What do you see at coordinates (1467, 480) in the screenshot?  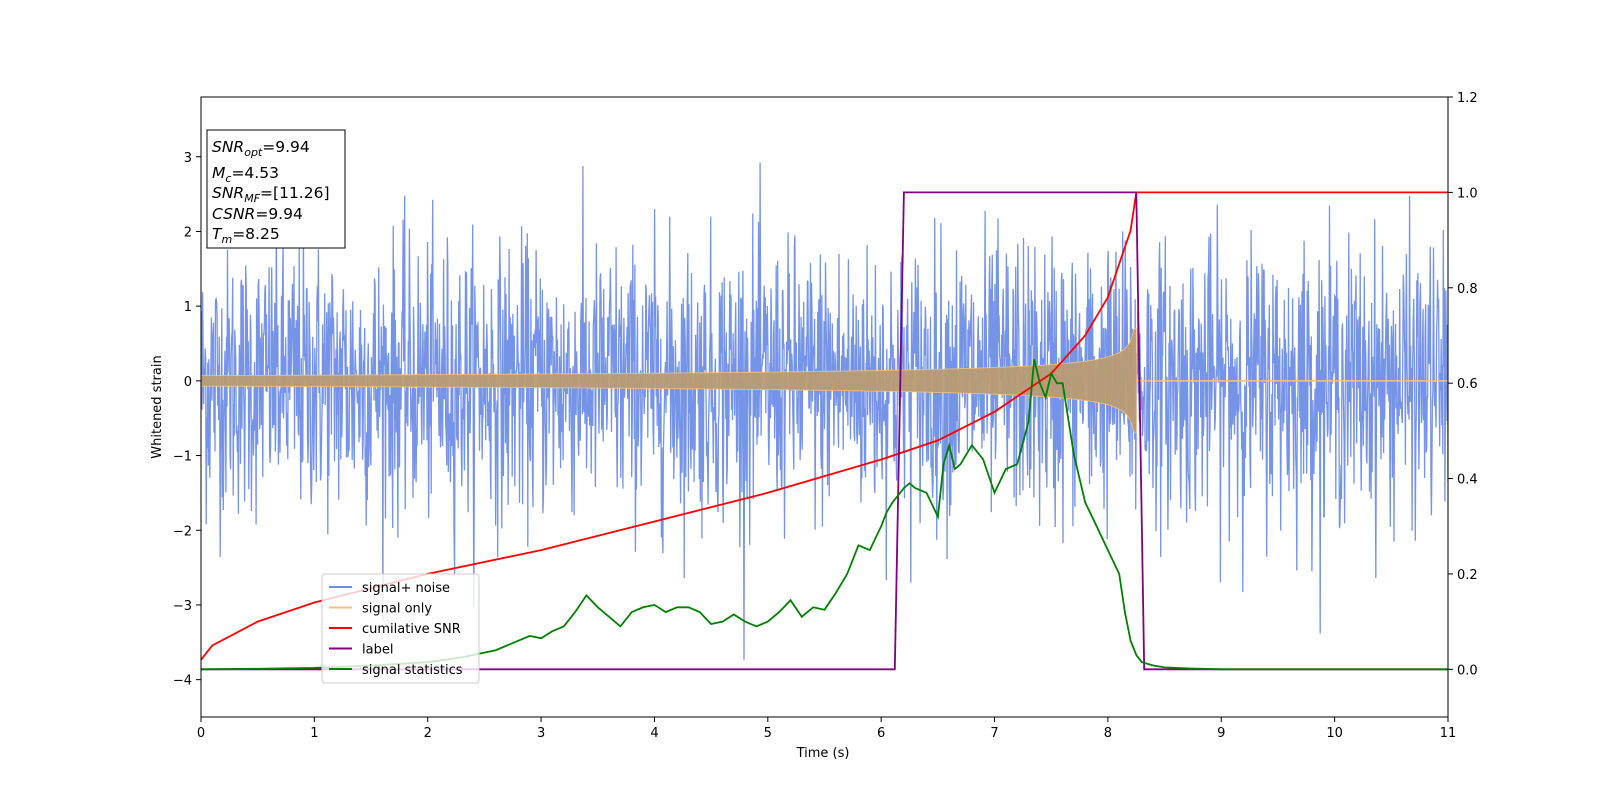 I see `y-right-tick-label: 0.4` at bounding box center [1467, 480].